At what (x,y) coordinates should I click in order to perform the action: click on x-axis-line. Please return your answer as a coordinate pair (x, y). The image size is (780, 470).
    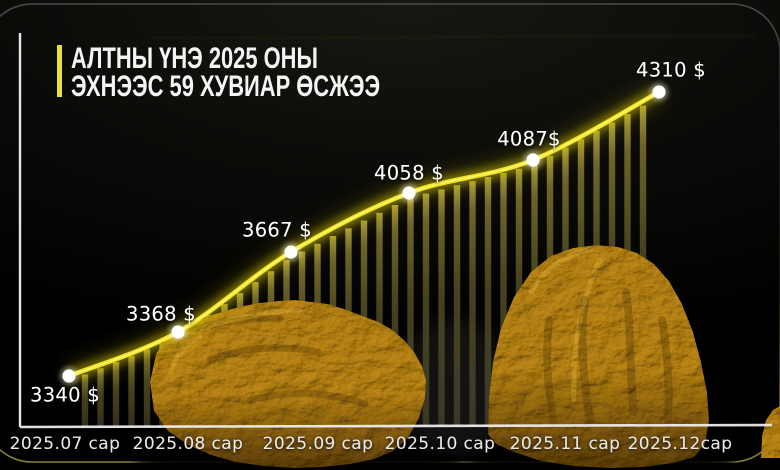
    Looking at the image, I should click on (396, 426).